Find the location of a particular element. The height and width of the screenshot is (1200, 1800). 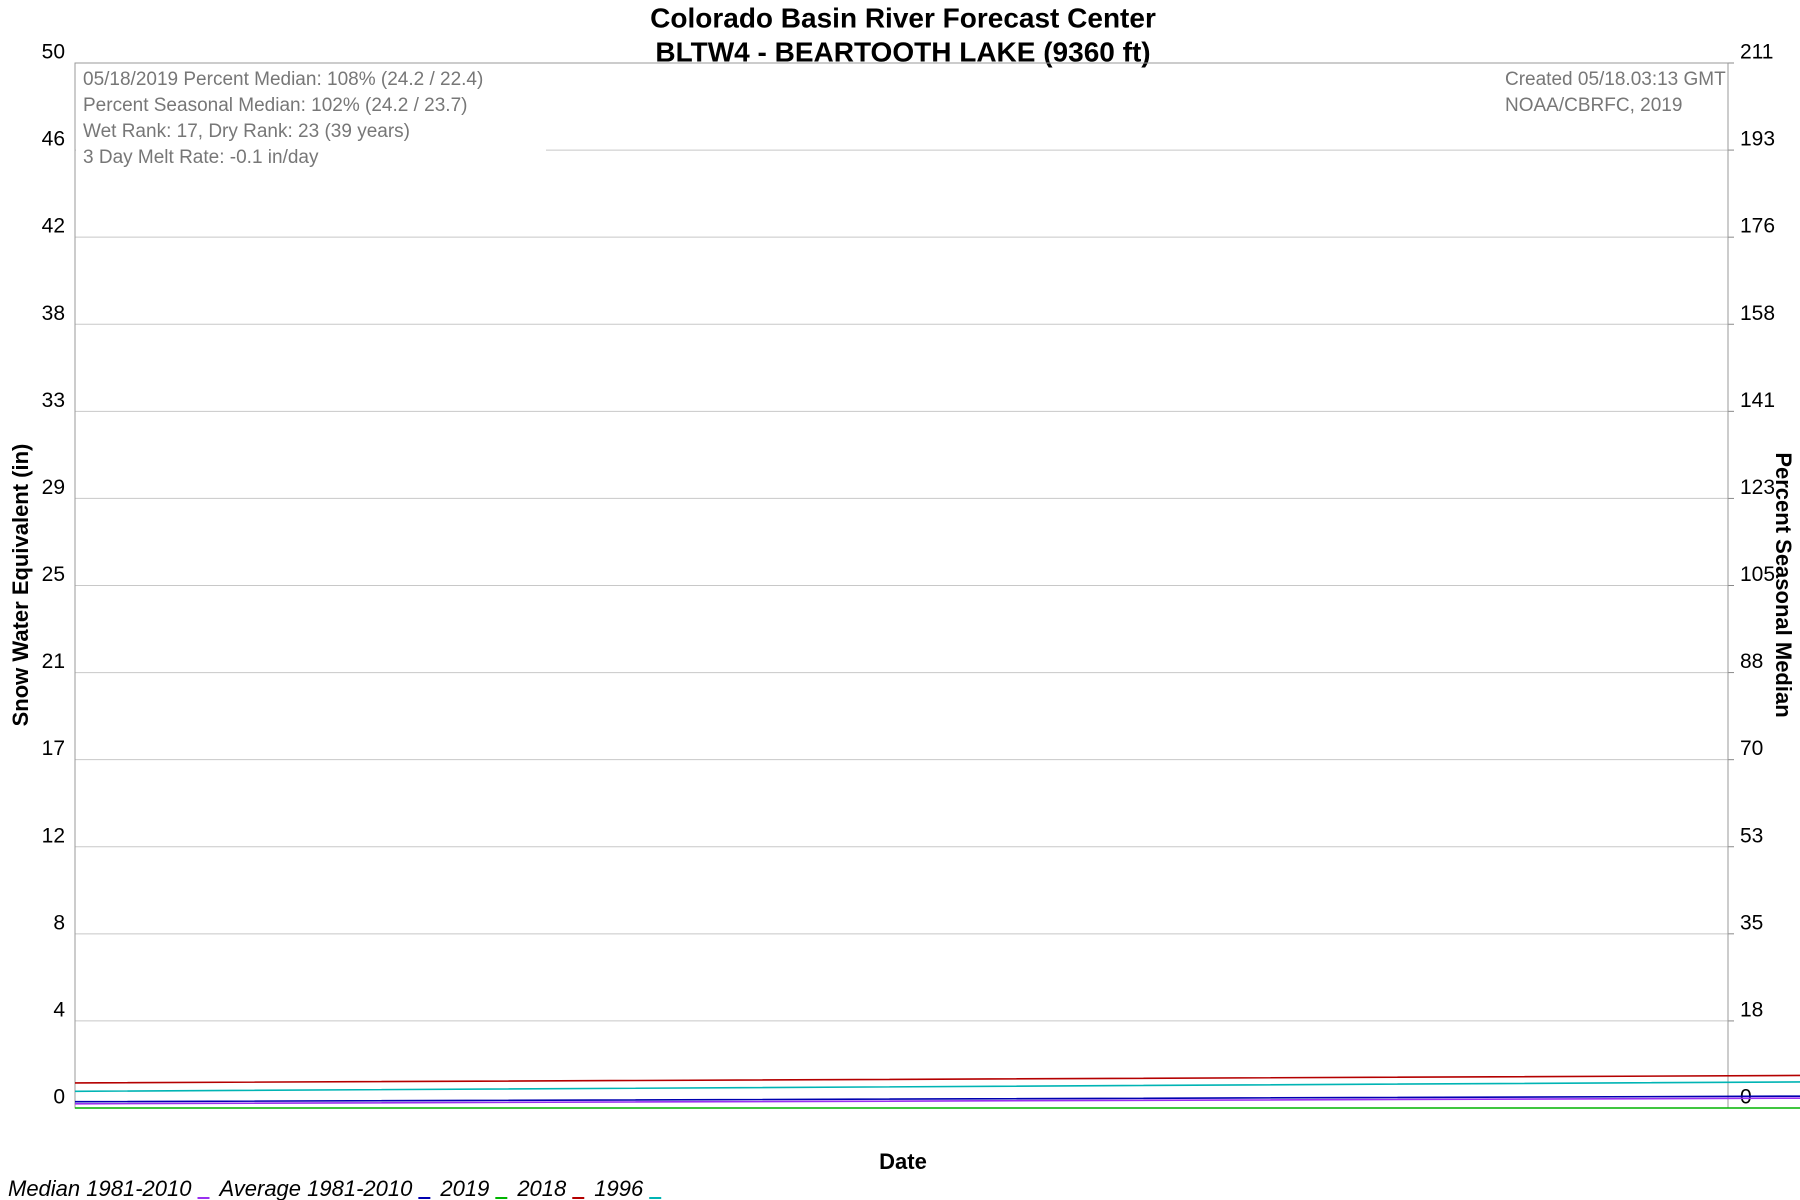

y2-tick-label: 35 is located at coordinates (1751, 922).